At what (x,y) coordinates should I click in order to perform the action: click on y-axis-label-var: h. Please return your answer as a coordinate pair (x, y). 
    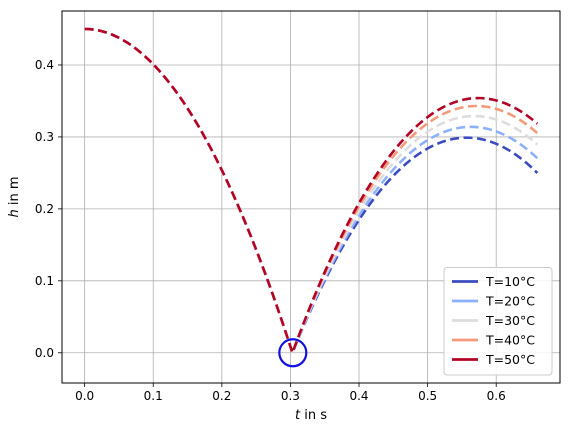
    Looking at the image, I should click on (14, 213).